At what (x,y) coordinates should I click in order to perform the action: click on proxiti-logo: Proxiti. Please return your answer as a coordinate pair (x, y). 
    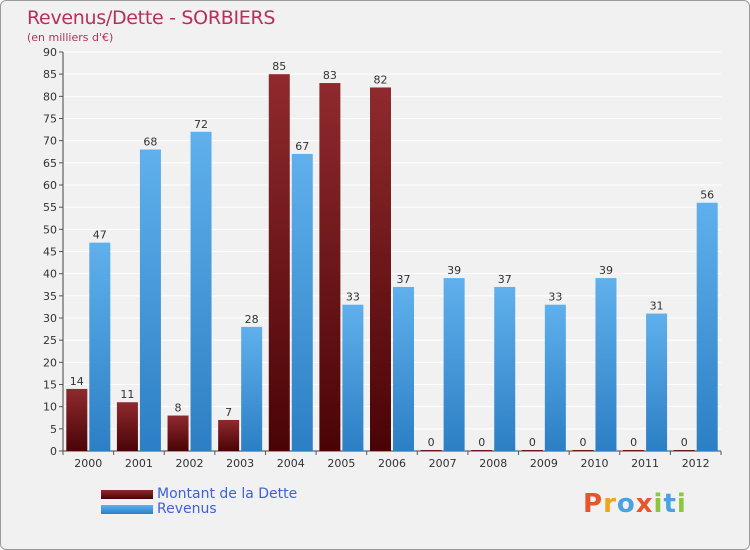
    Looking at the image, I should click on (635, 504).